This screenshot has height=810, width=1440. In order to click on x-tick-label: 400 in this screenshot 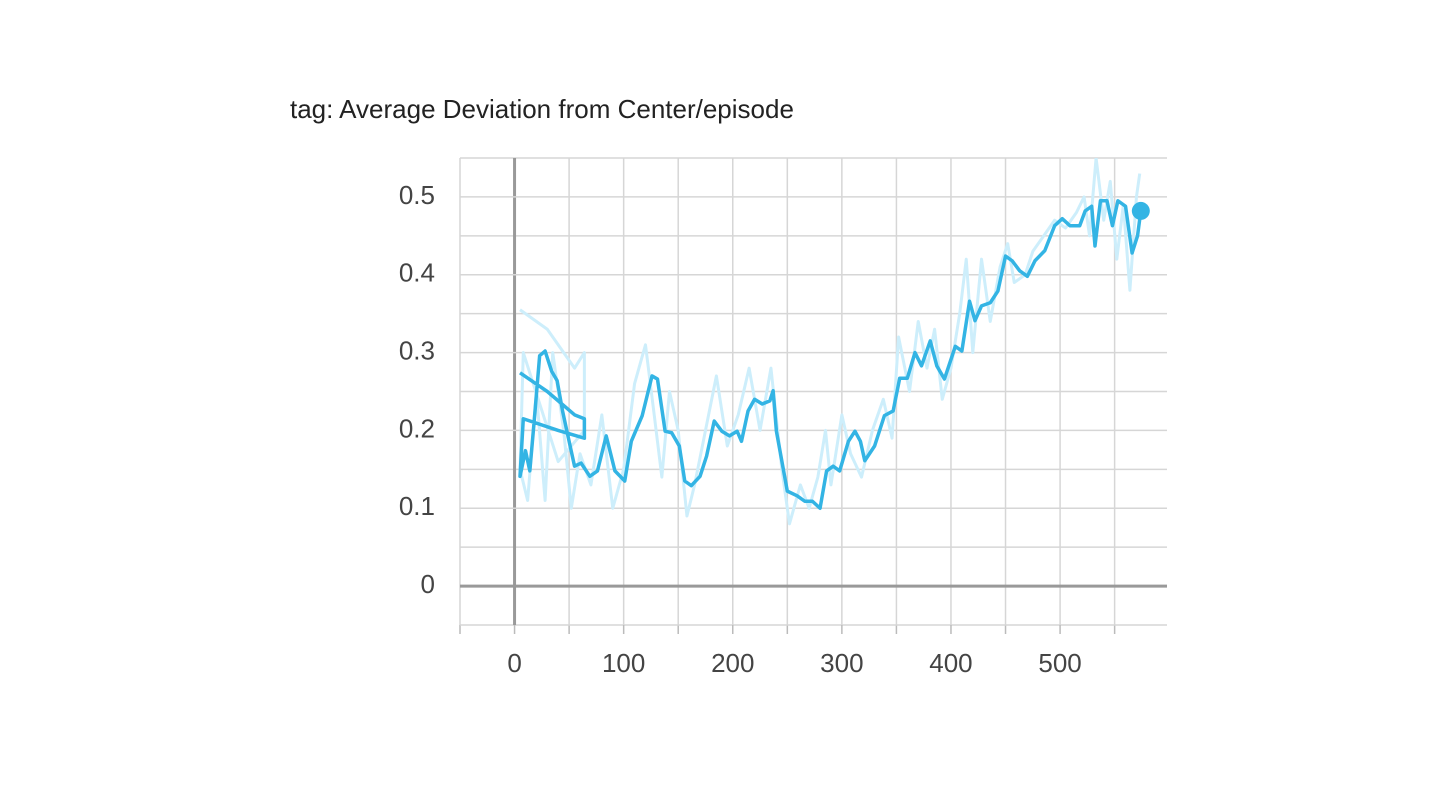, I will do `click(950, 663)`.